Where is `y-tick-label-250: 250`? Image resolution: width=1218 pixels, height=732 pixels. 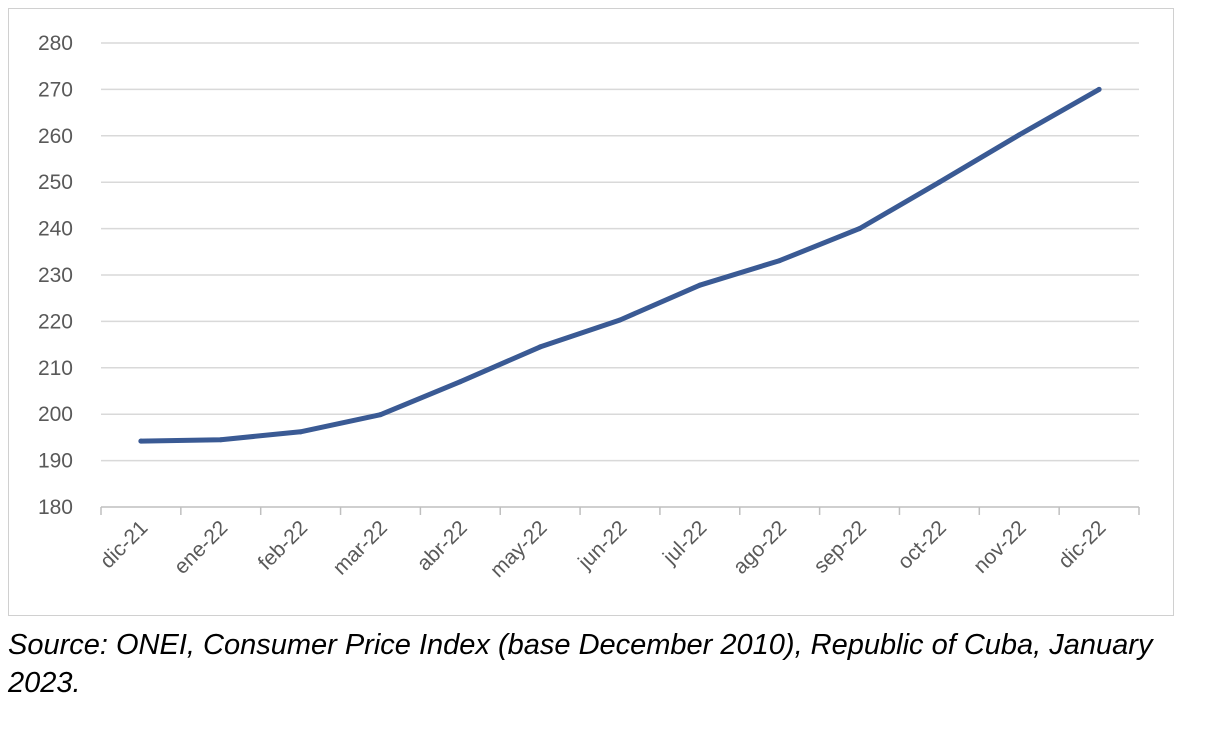
y-tick-label-250: 250 is located at coordinates (55, 182).